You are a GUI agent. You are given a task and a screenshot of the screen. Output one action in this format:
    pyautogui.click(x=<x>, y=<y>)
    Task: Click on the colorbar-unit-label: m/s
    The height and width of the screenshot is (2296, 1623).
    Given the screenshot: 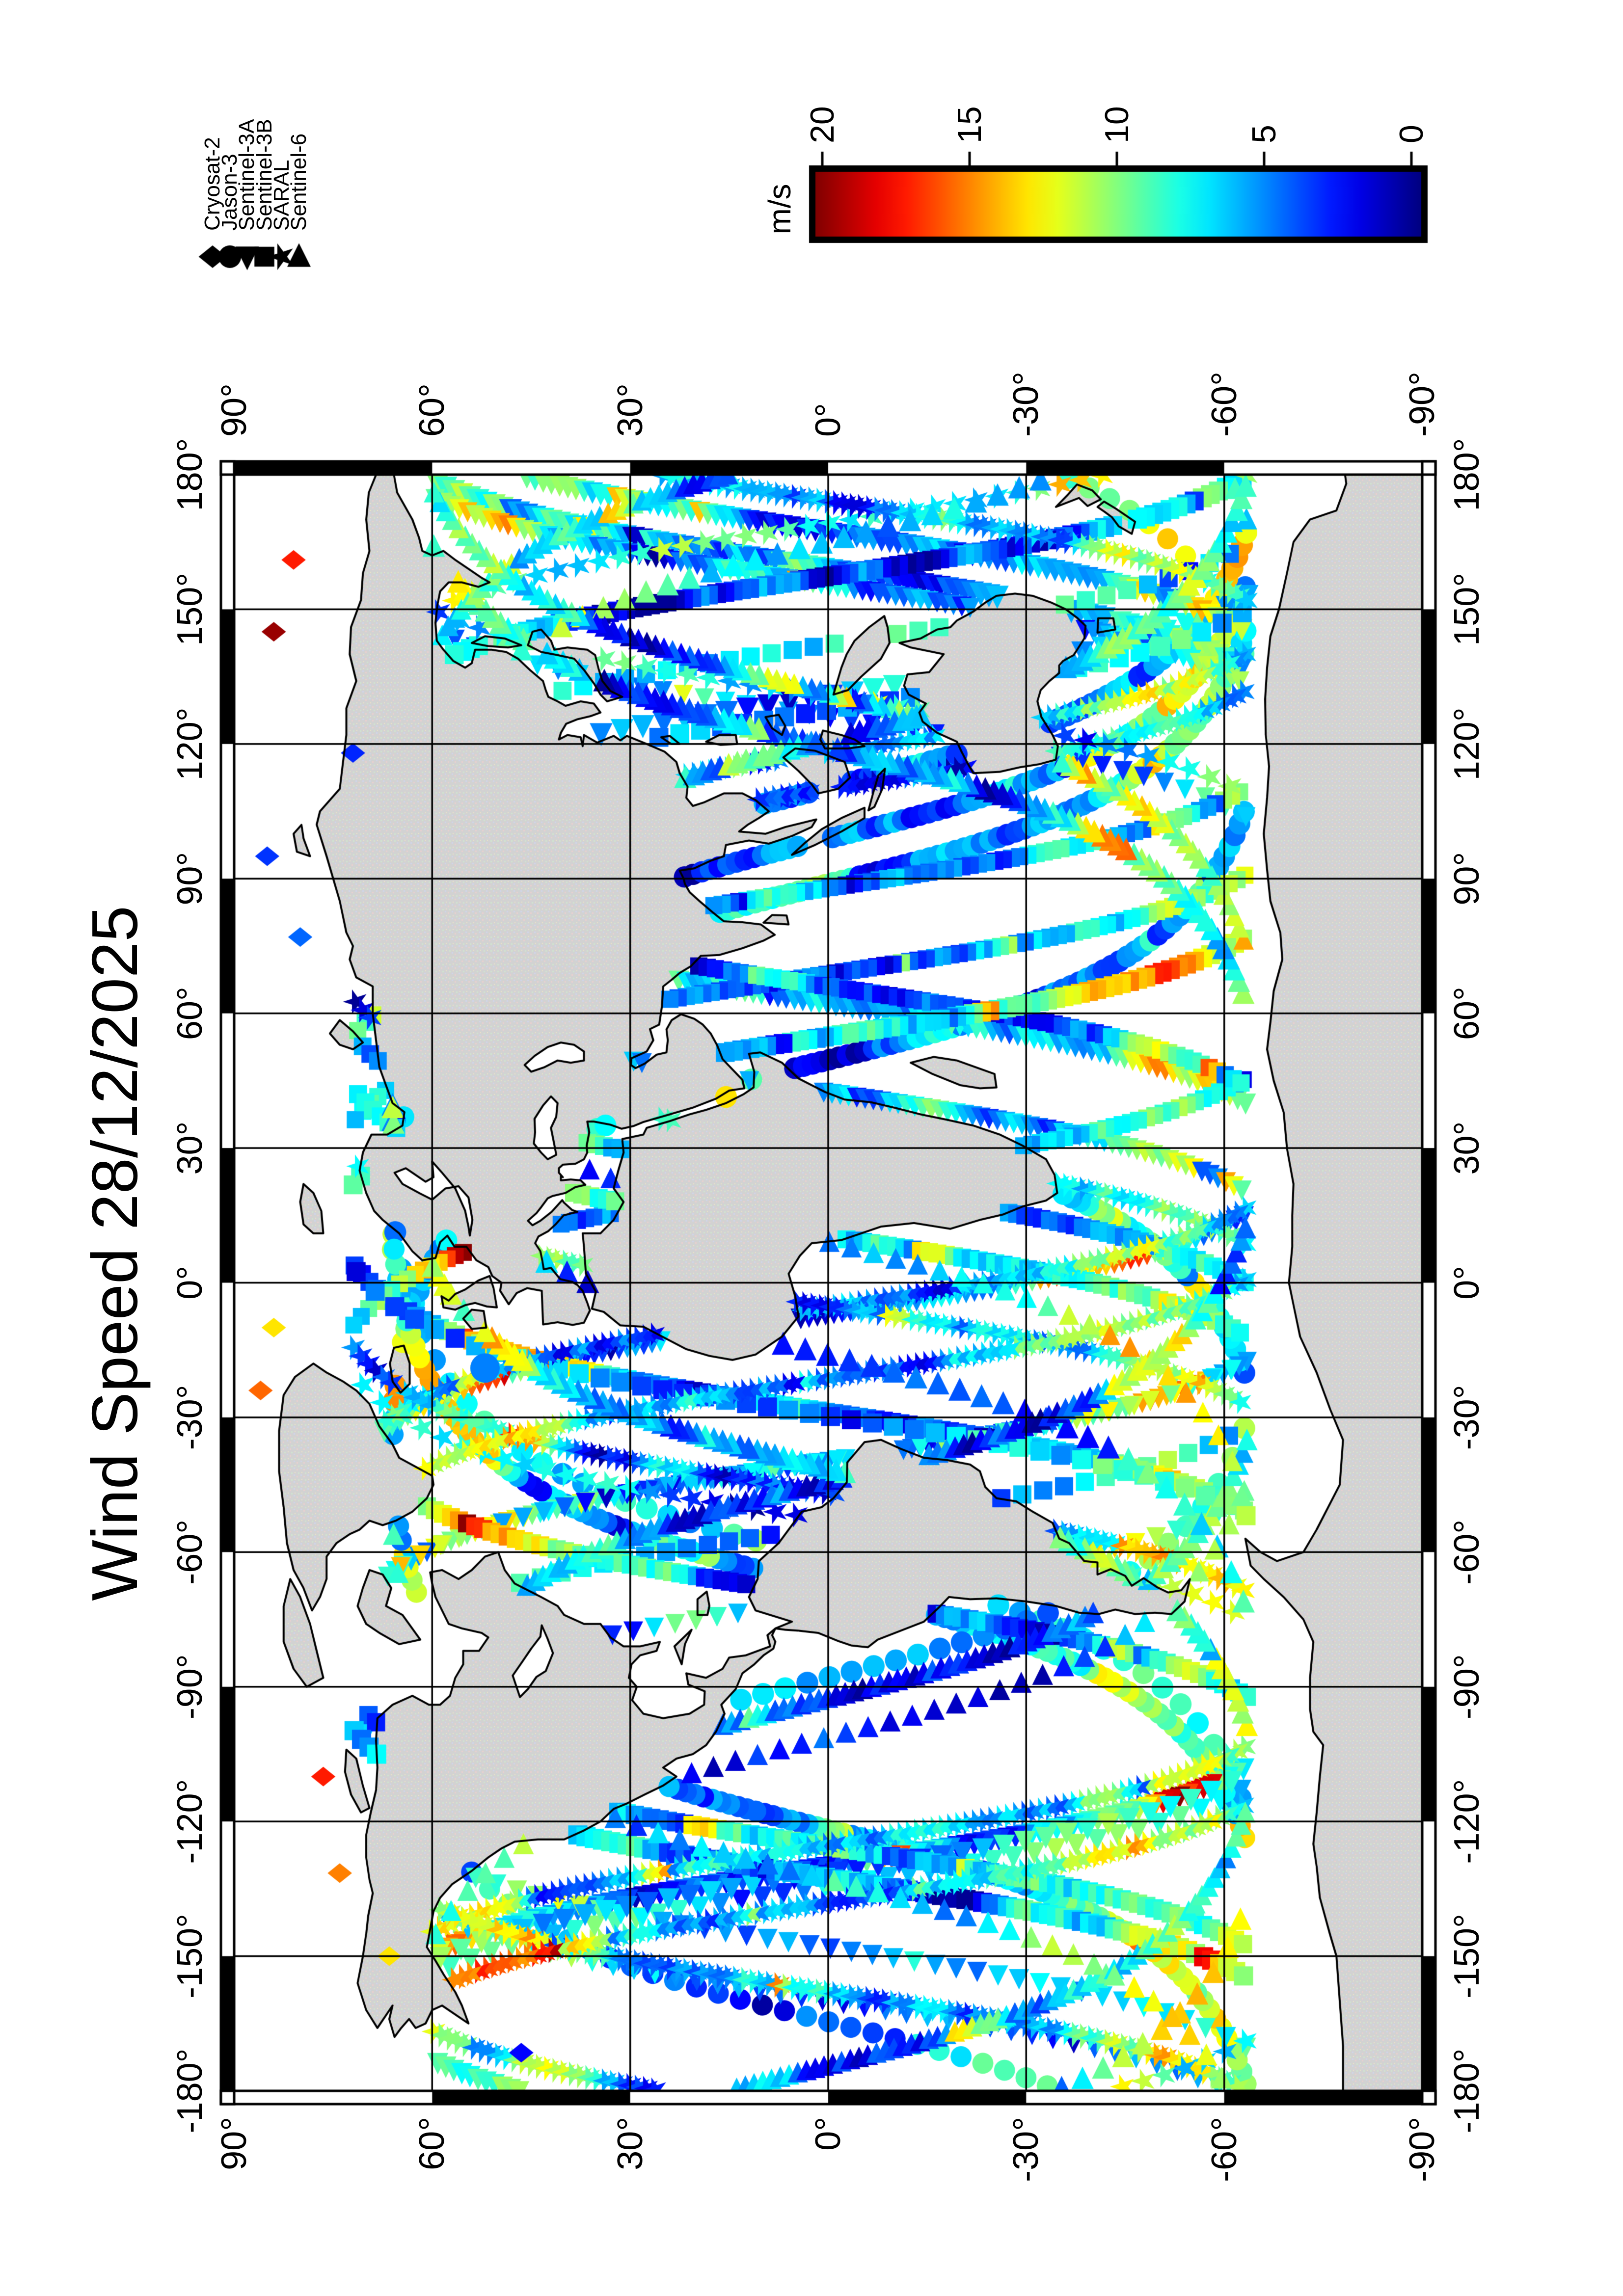 What is the action you would take?
    pyautogui.click(x=779, y=210)
    